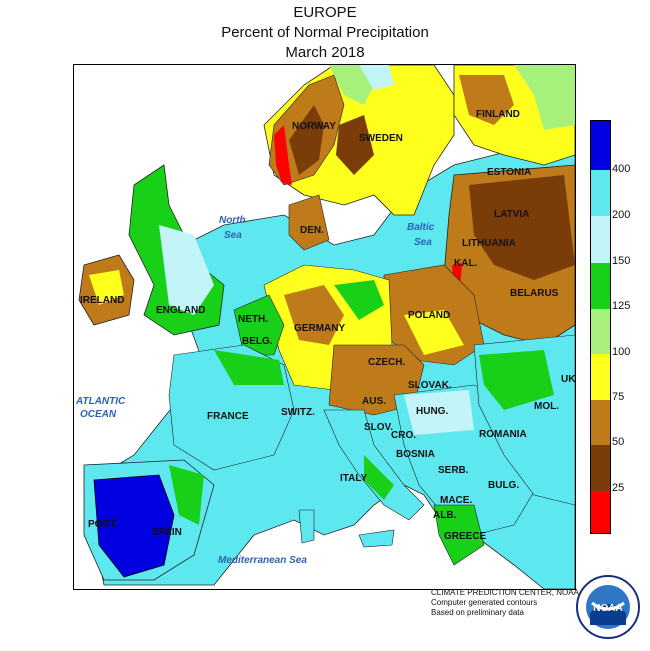 The width and height of the screenshot is (650, 651). Describe the element at coordinates (233, 235) in the screenshot. I see `label-north-sea-2: Sea` at that location.